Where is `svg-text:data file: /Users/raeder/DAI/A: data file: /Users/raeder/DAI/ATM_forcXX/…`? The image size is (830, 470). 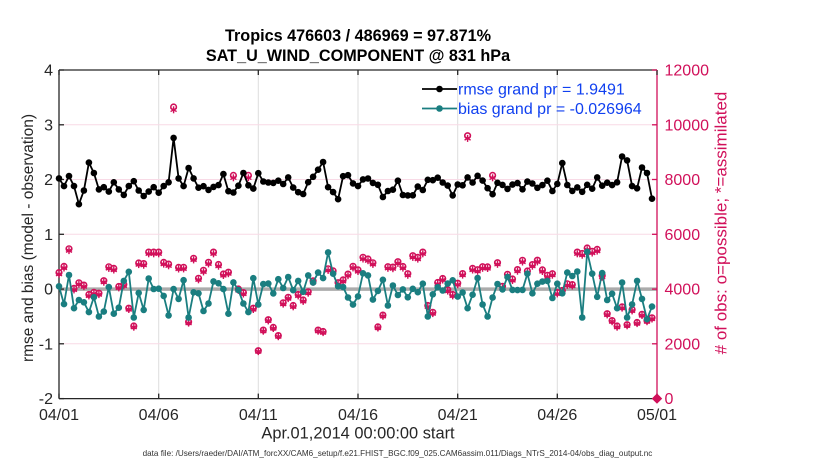
svg-text:data file: /Users/raeder/DAI/A: data file: /Users/raeder/DAI/ATM_forcXX/… is located at coordinates (398, 453).